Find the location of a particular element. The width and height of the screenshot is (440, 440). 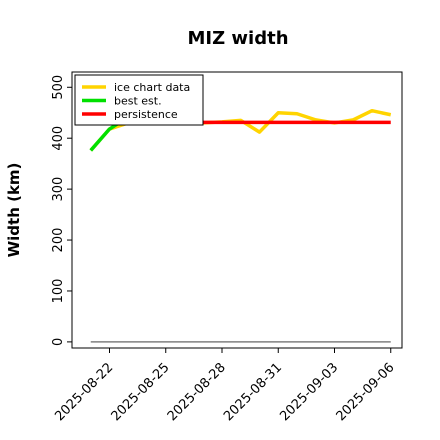

y-tick-label: 300 is located at coordinates (58, 189).